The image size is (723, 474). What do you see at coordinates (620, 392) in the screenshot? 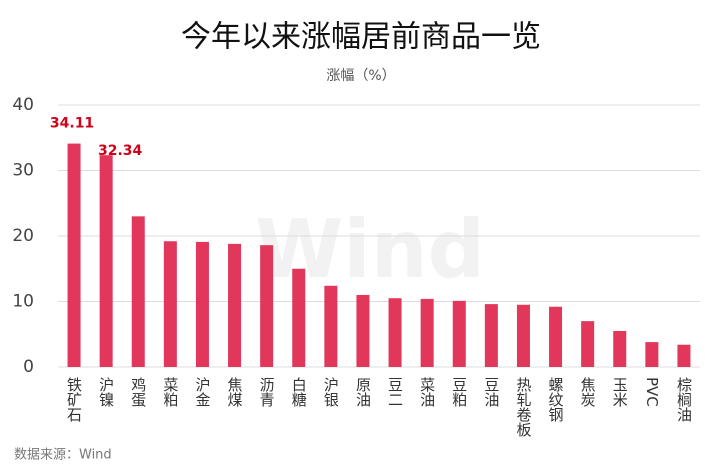
I see `x-tick-label: 玉米` at bounding box center [620, 392].